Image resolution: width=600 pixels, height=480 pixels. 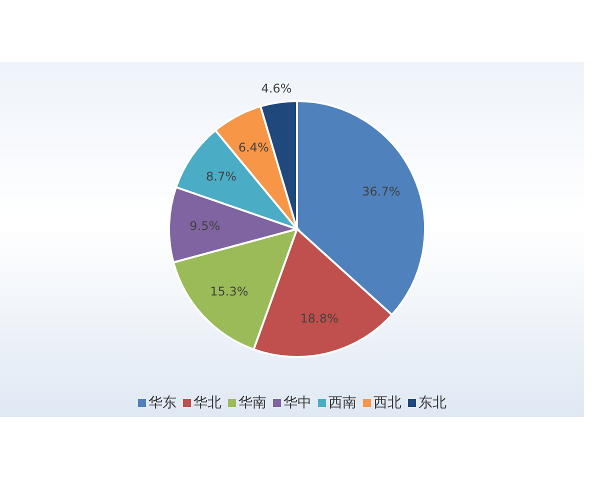 I want to click on data-label: 8.7%, so click(x=221, y=176).